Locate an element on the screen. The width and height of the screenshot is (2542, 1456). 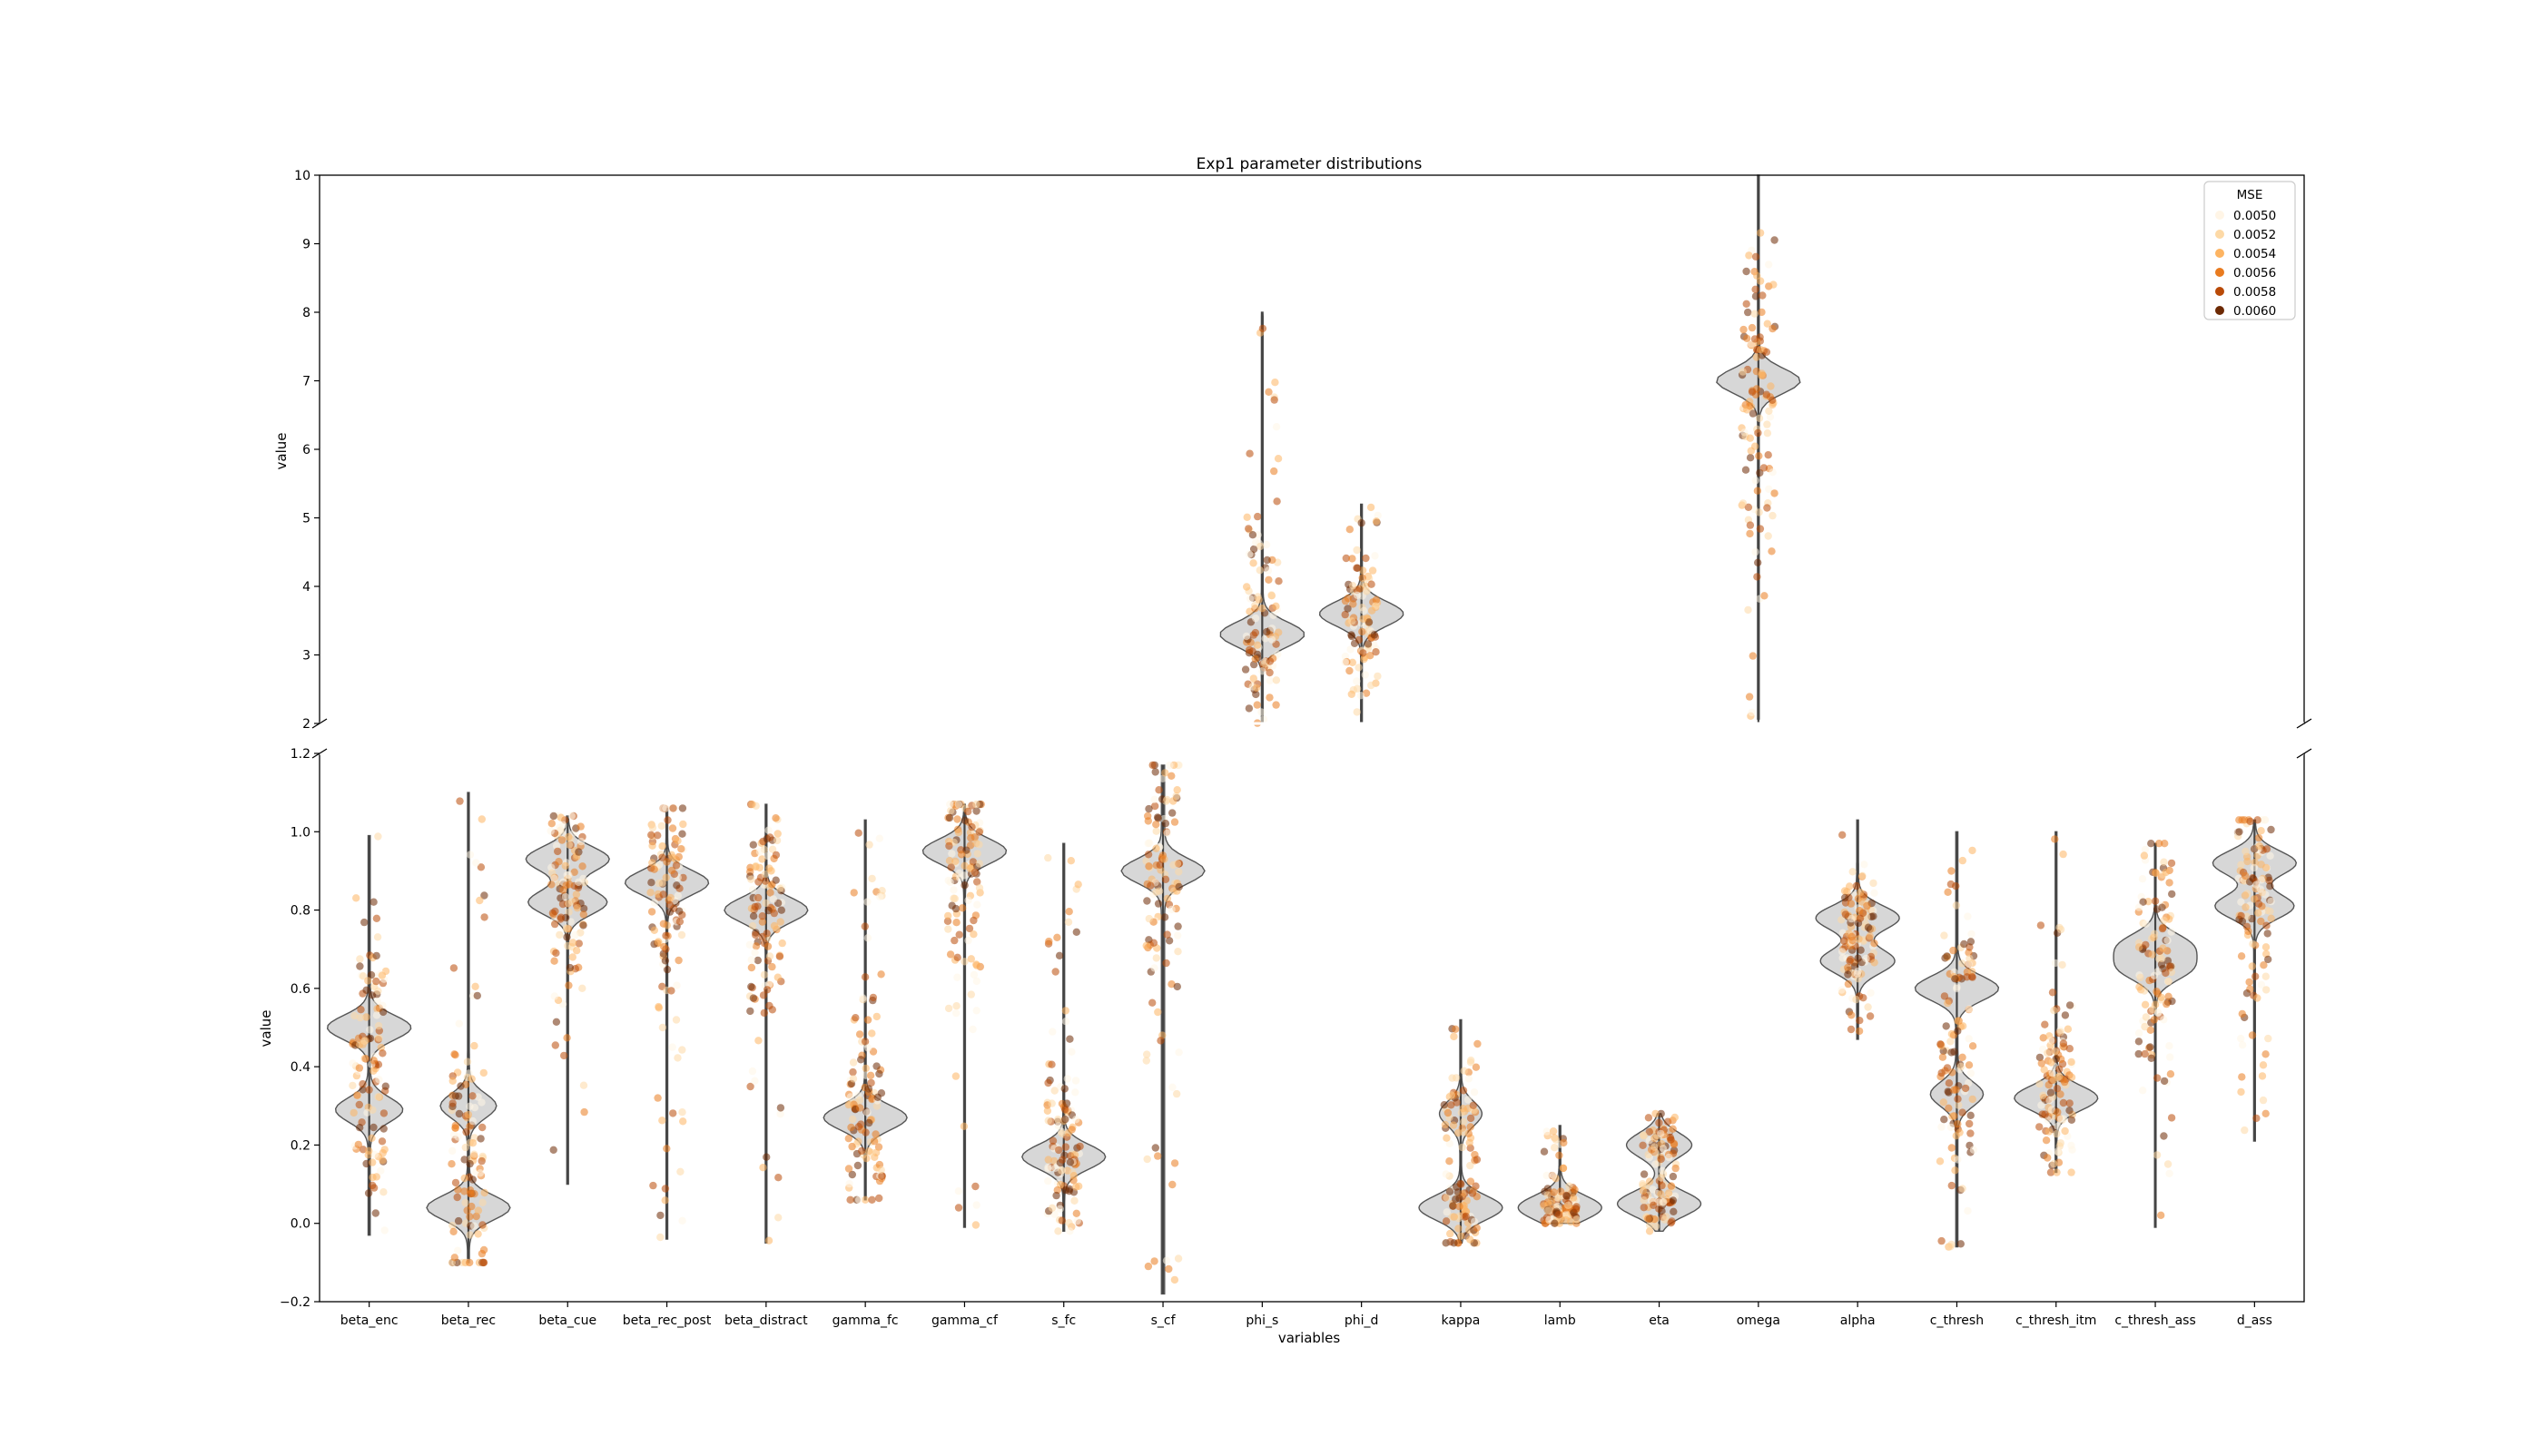
y-tick-label-bottom: 0.8 is located at coordinates (300, 911).